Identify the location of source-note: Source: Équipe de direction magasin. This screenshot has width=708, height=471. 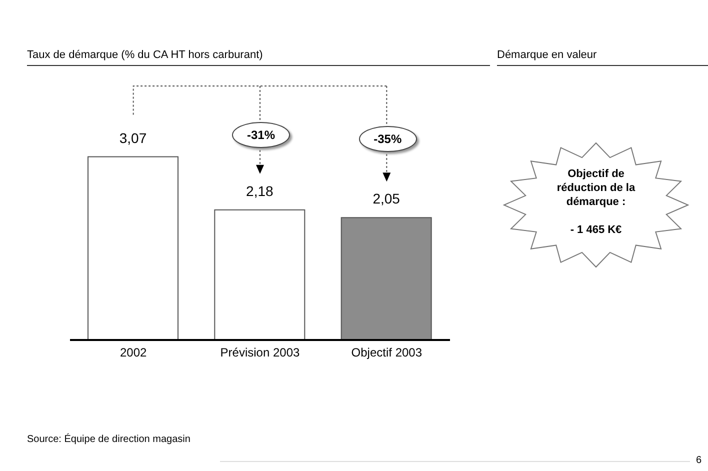
(108, 439).